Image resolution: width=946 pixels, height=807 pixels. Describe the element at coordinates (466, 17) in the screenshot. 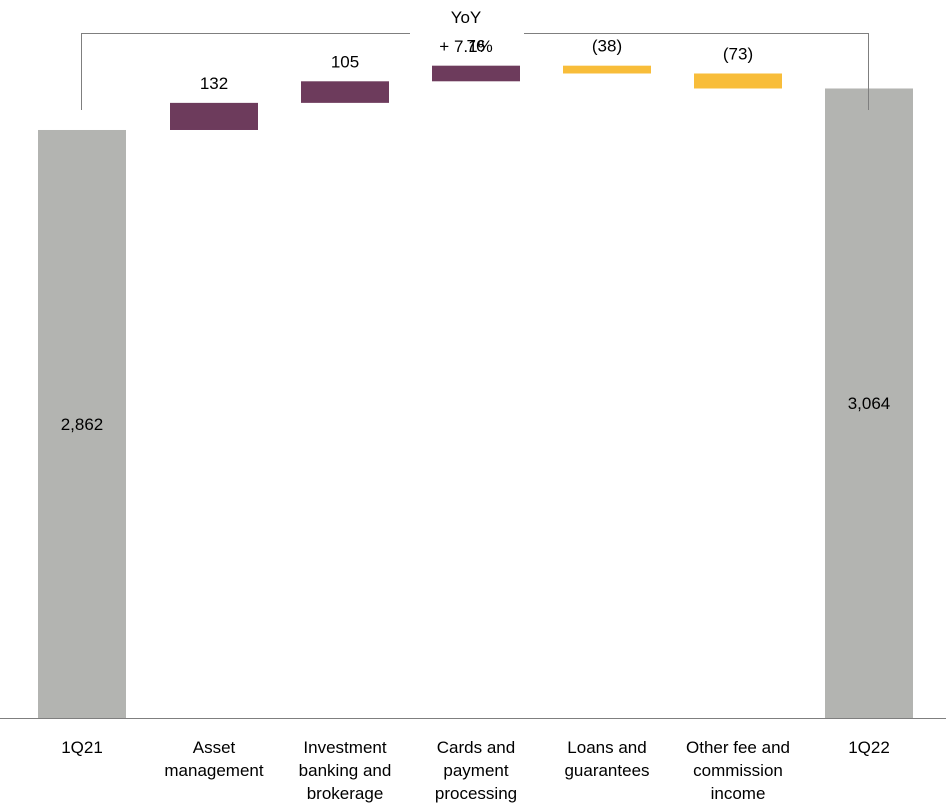

I see `yoy-annotation-label: YoY` at that location.